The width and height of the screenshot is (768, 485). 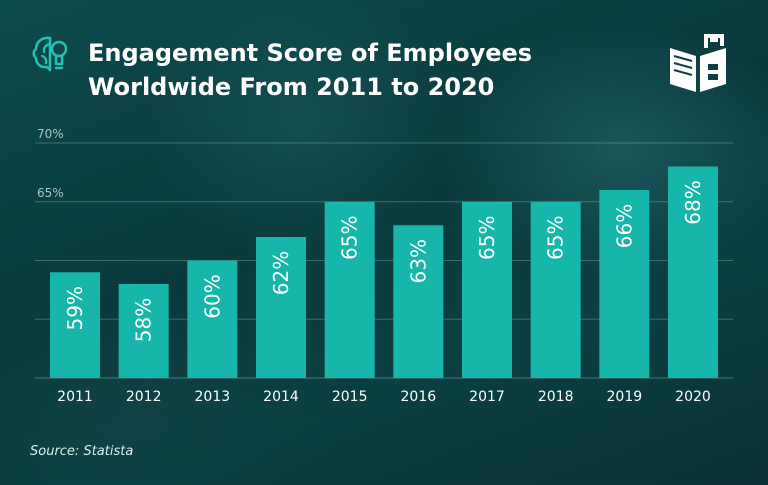 What do you see at coordinates (50, 54) in the screenshot?
I see `brain-icon` at bounding box center [50, 54].